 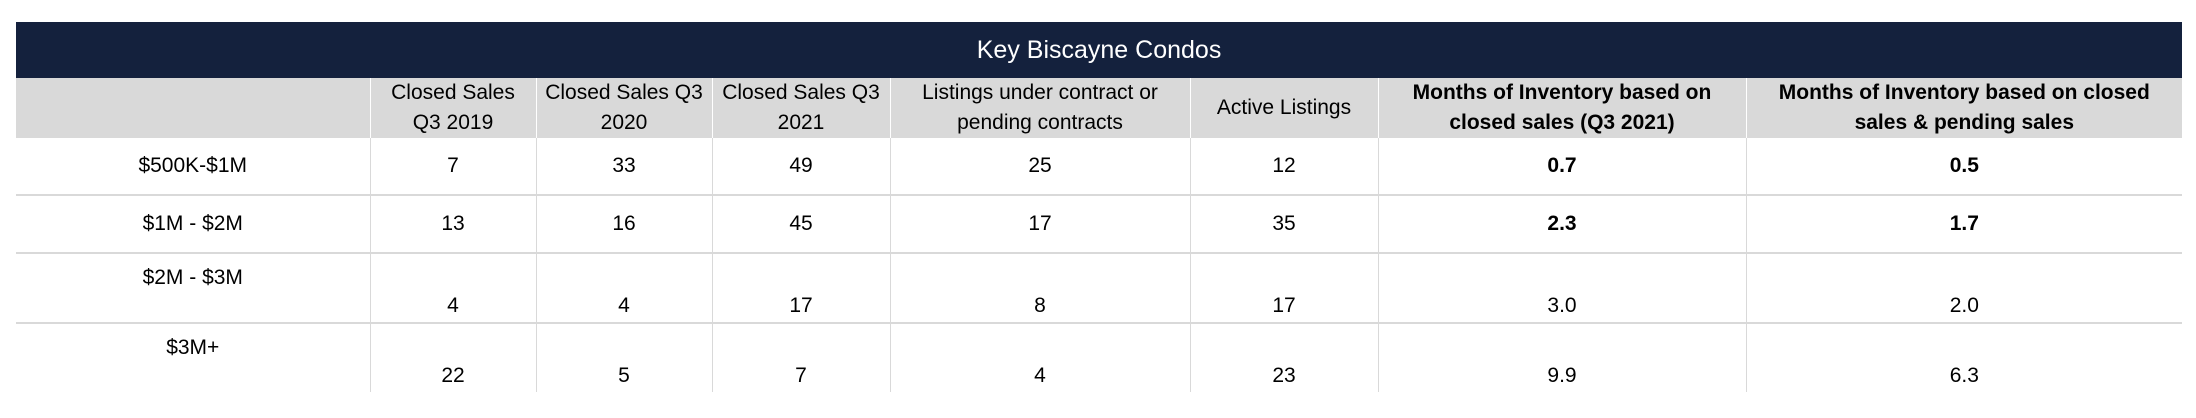 I want to click on table-cell: 49, so click(x=800, y=167).